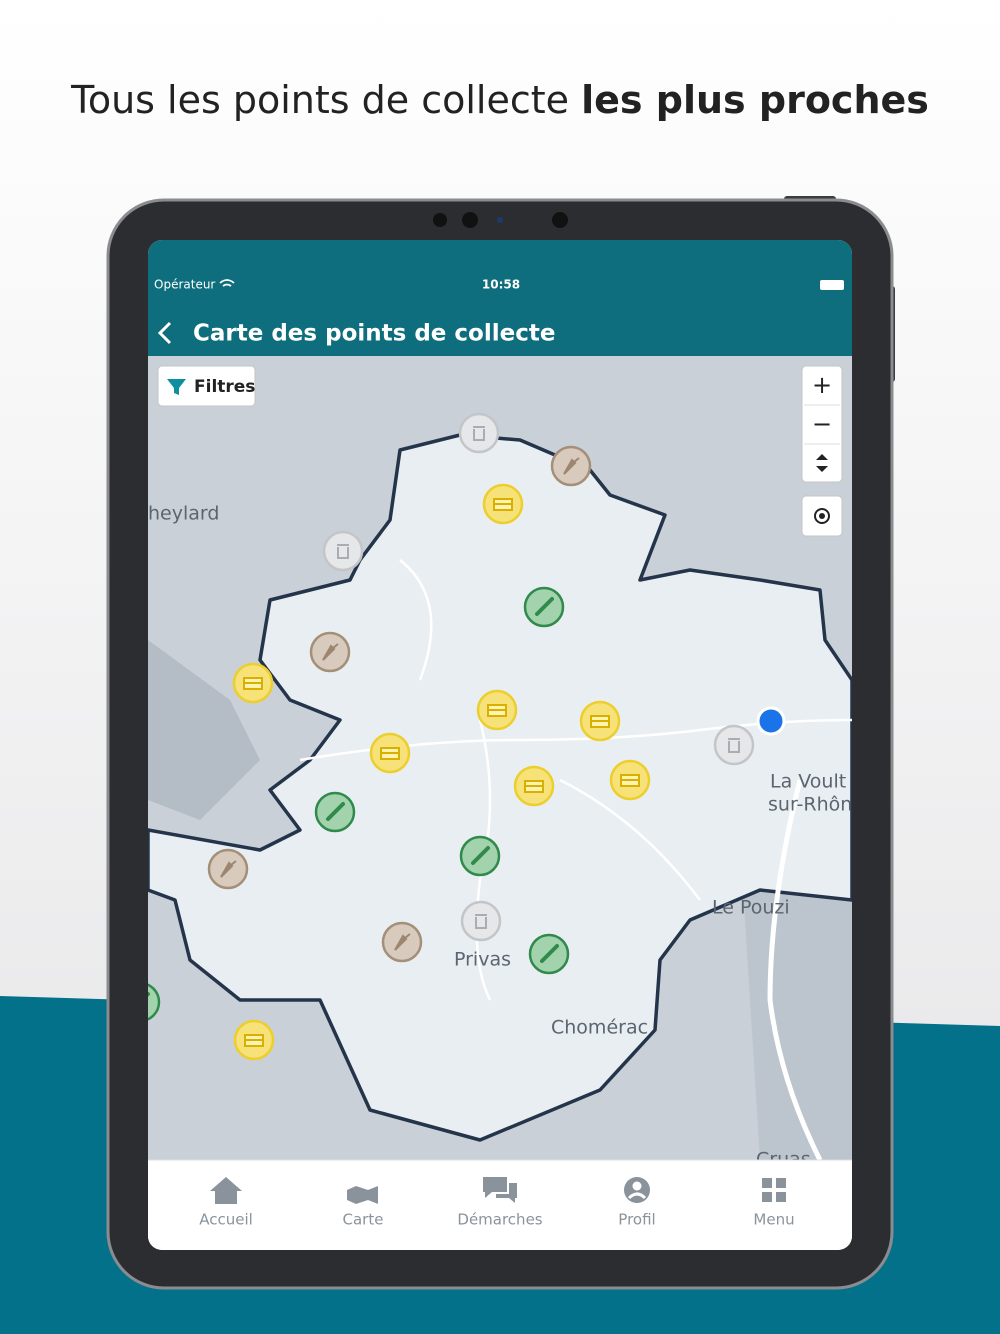 The height and width of the screenshot is (1334, 1000). Describe the element at coordinates (755, 100) in the screenshot. I see `headline-bold: les plus proches` at that location.